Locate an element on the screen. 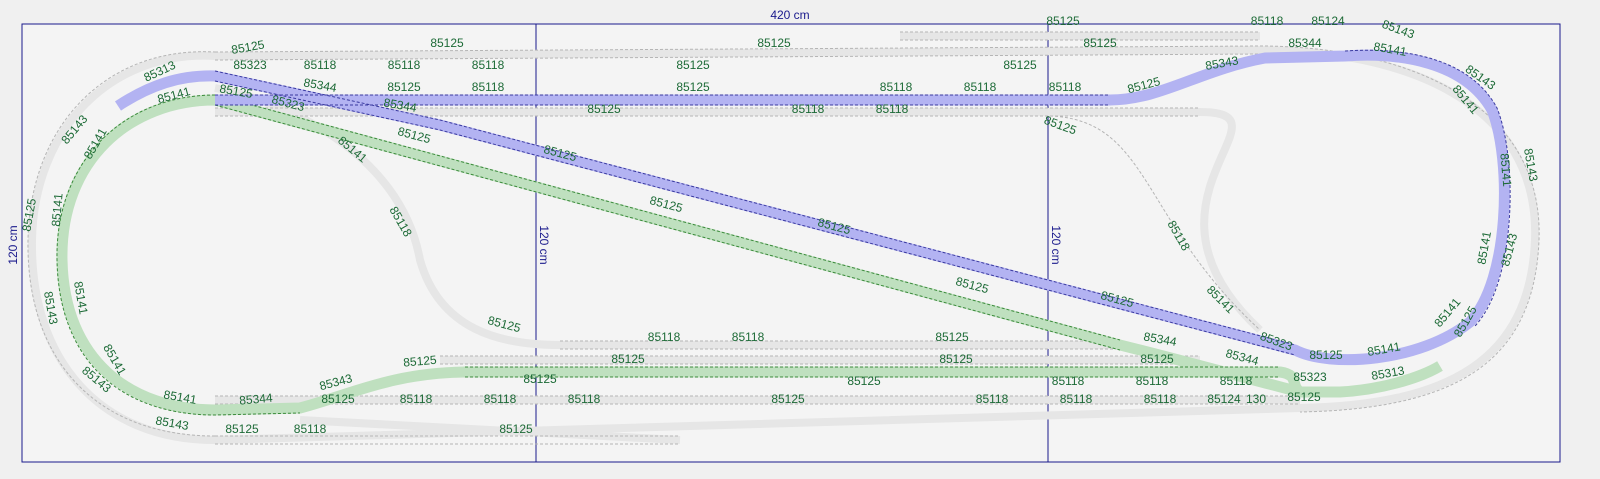  track-label: 85343 is located at coordinates (1222, 63).